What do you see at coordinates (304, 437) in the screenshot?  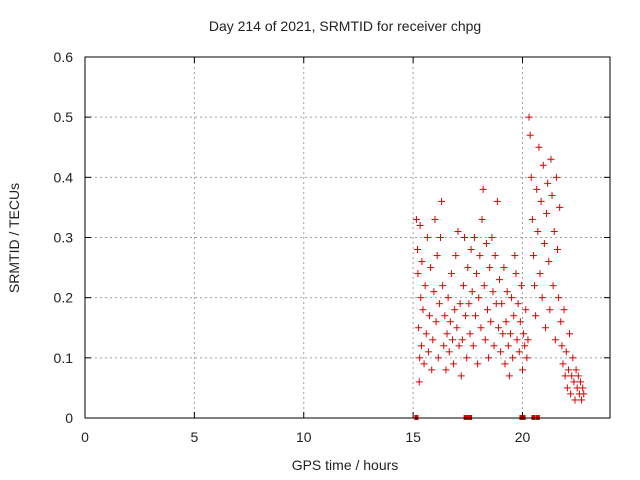 I see `x-tick-label: 10` at bounding box center [304, 437].